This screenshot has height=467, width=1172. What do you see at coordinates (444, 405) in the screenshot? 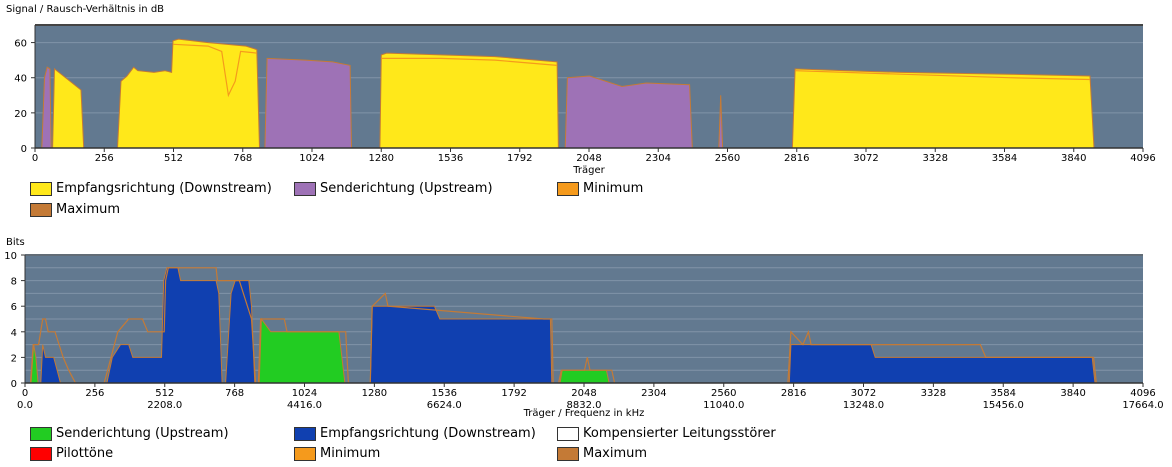
I see `x-tick-frequency-label: 6624.0` at bounding box center [444, 405].